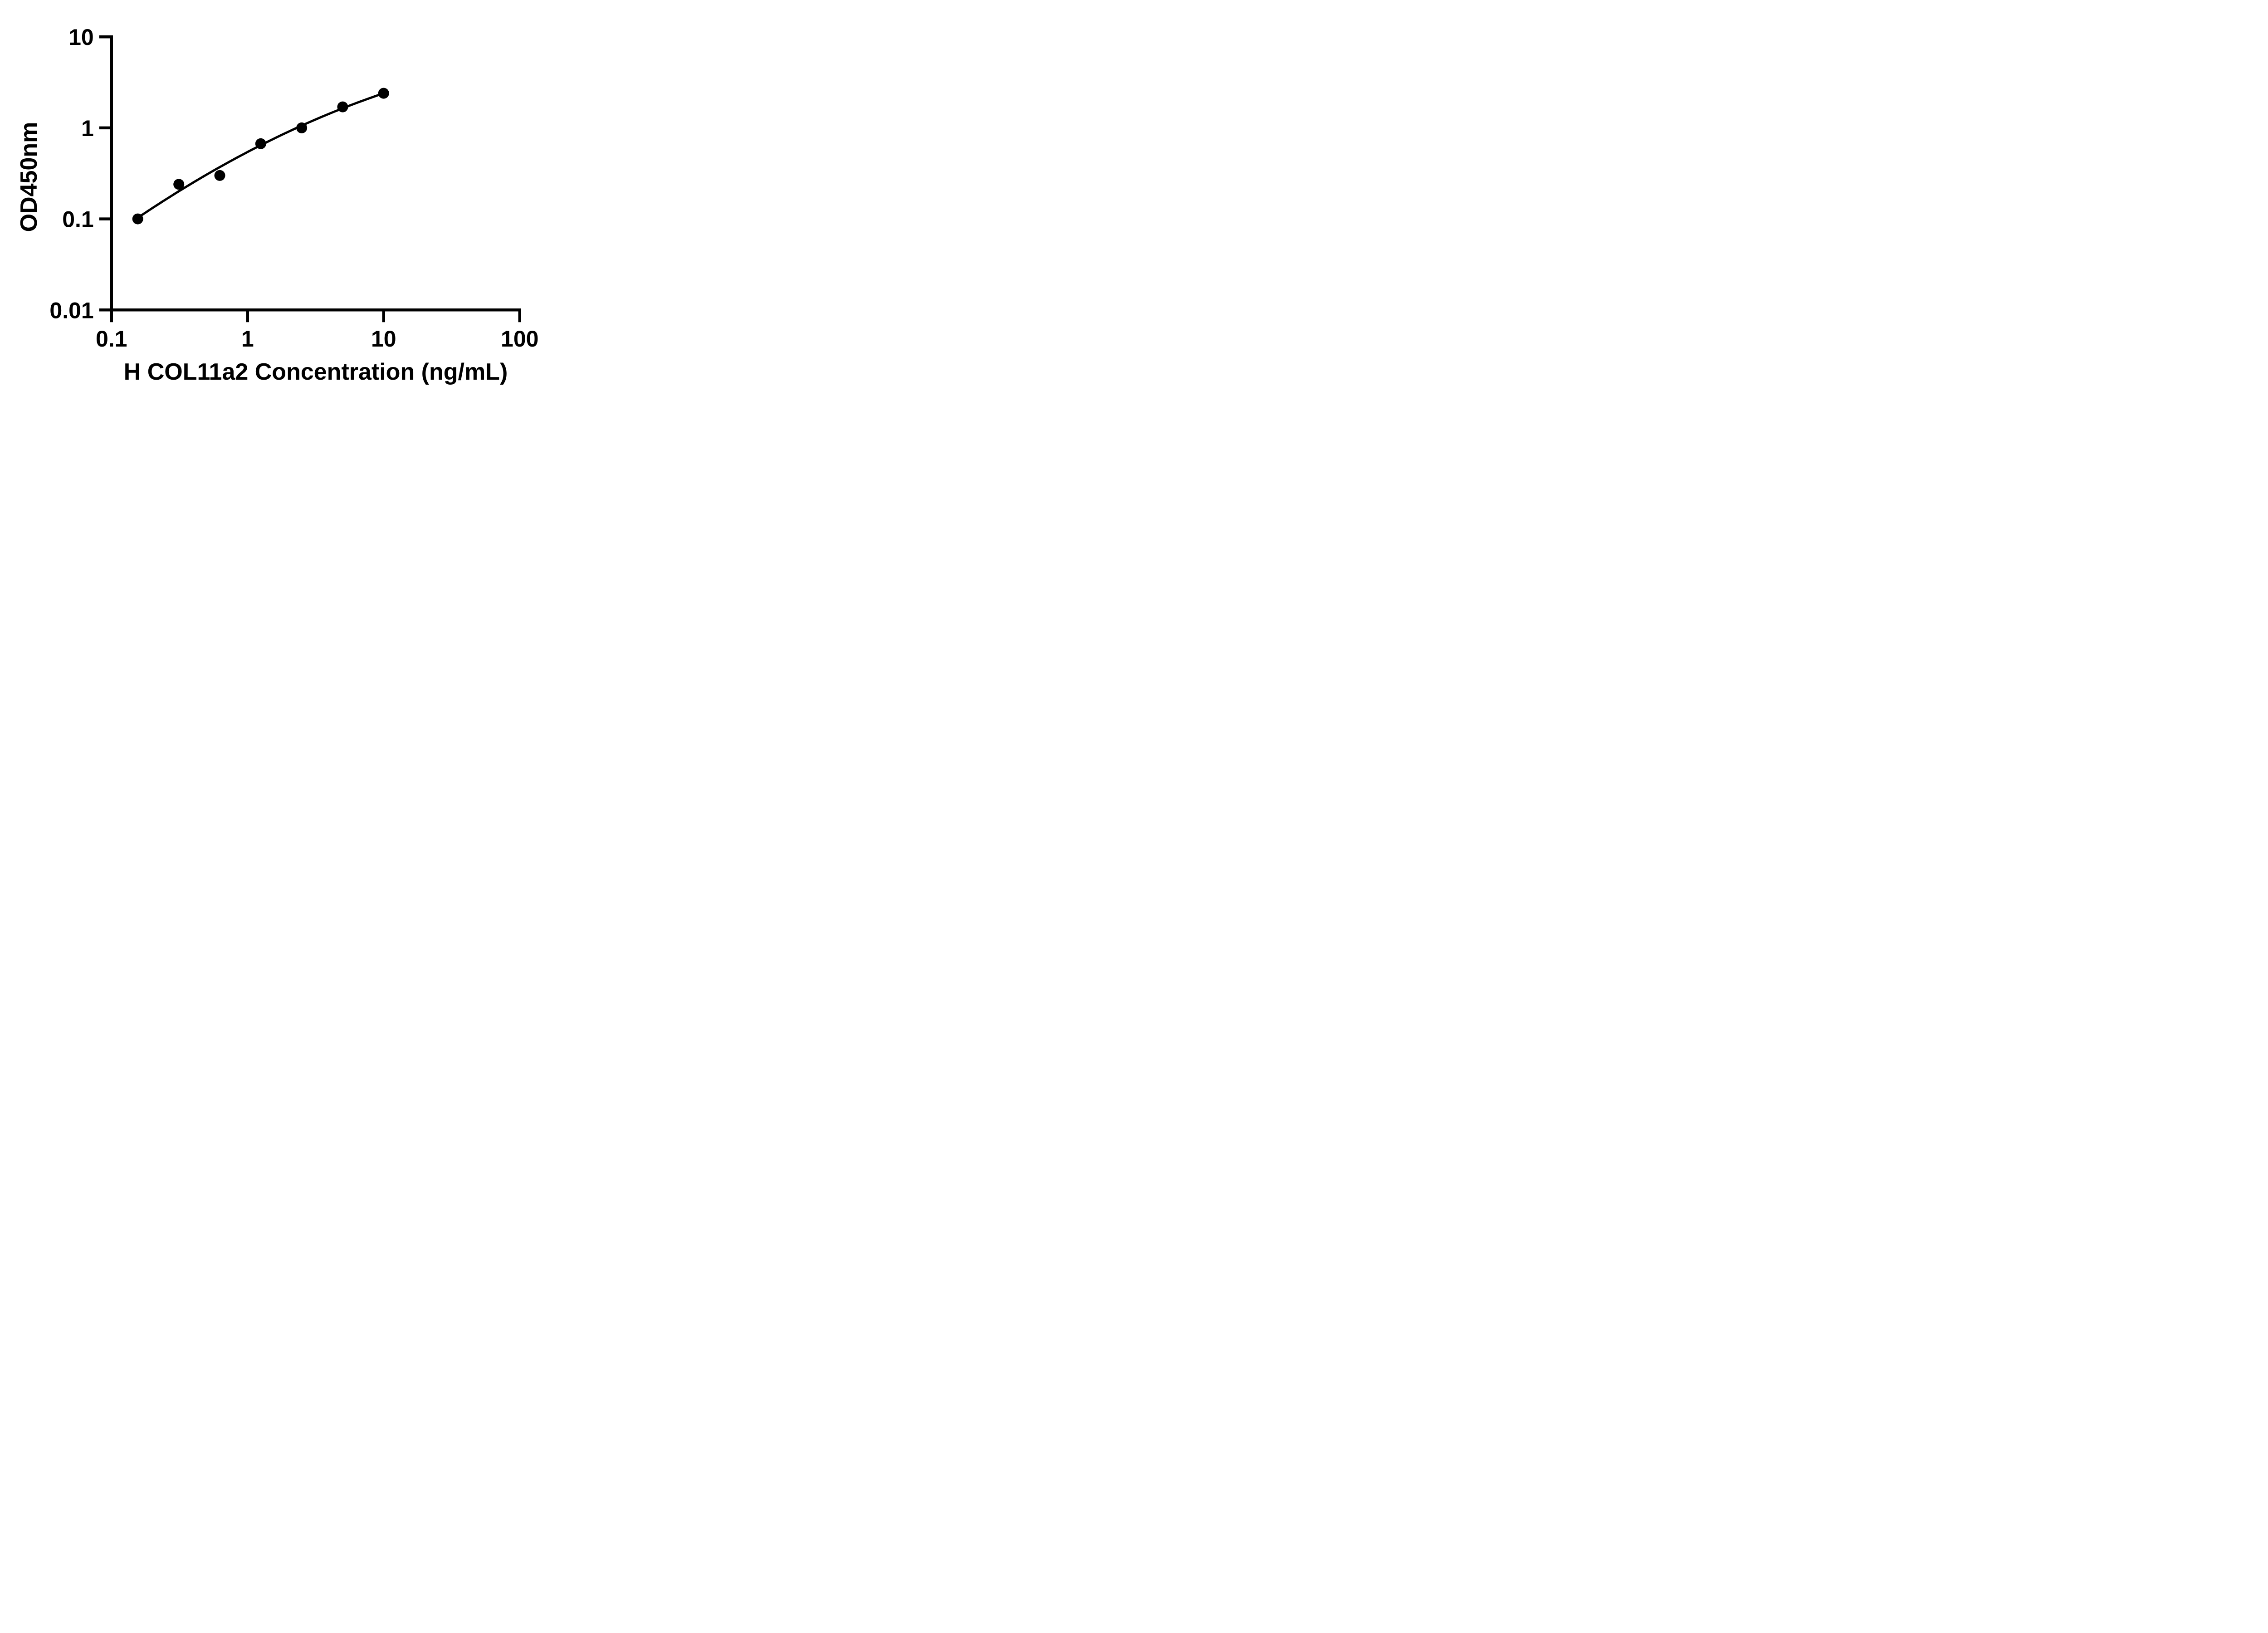 Image resolution: width=2268 pixels, height=1633 pixels. What do you see at coordinates (248, 339) in the screenshot?
I see `x-tick-label: 1` at bounding box center [248, 339].